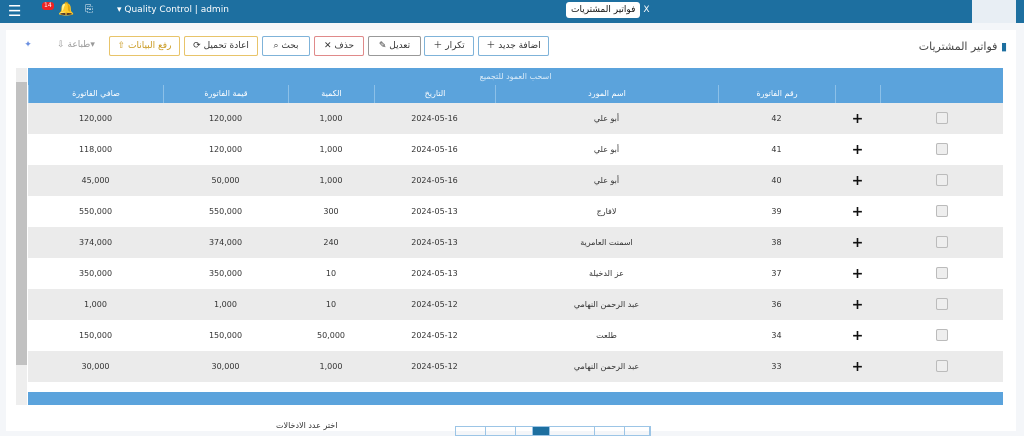 The height and width of the screenshot is (436, 1024). I want to click on cell-value: 550,000, so click(225, 211).